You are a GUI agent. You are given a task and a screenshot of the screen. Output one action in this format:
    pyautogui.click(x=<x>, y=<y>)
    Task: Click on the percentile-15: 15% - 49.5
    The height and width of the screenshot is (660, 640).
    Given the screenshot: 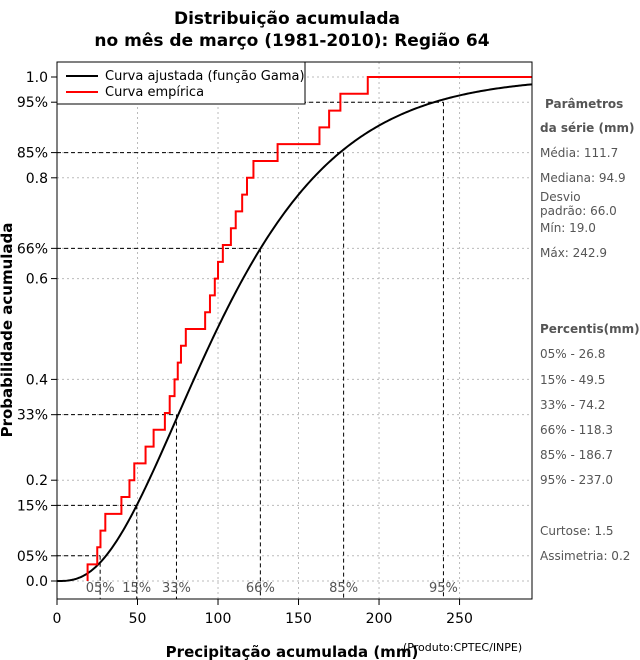 What is the action you would take?
    pyautogui.click(x=572, y=380)
    